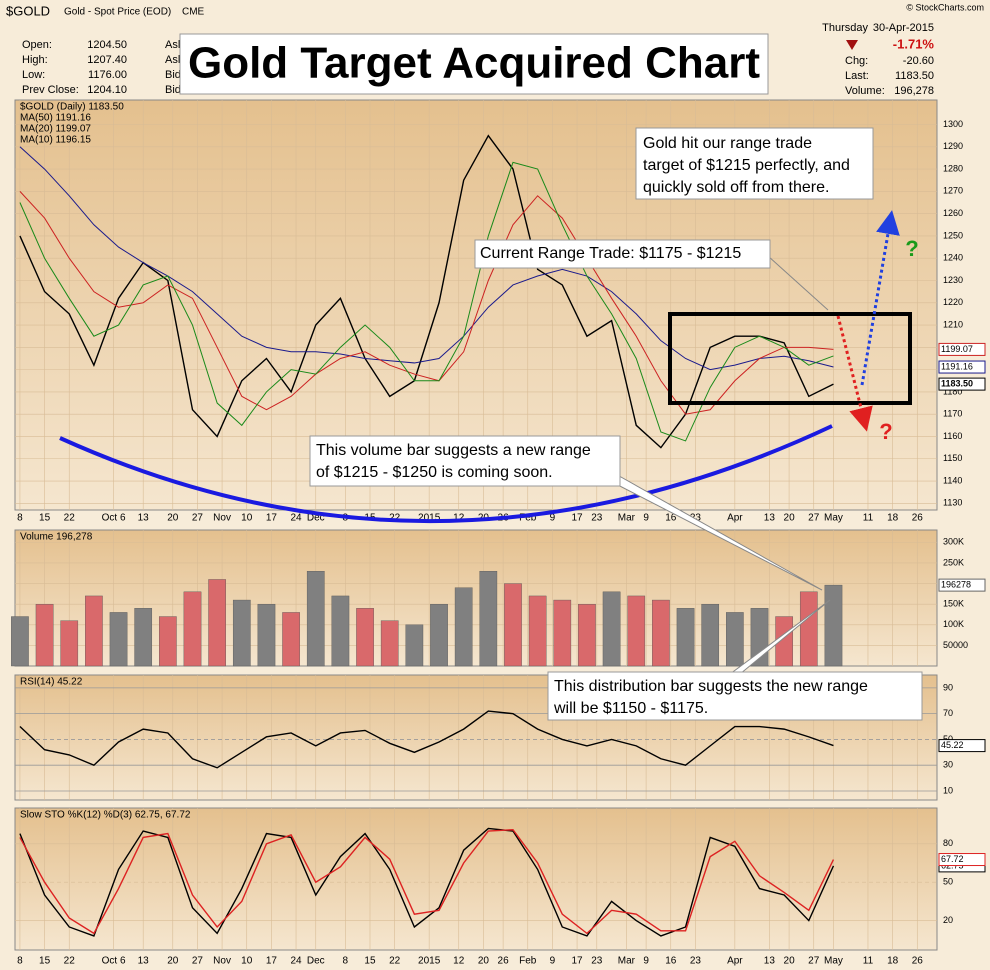 The height and width of the screenshot is (970, 990). I want to click on y-tick-label: 70, so click(948, 713).